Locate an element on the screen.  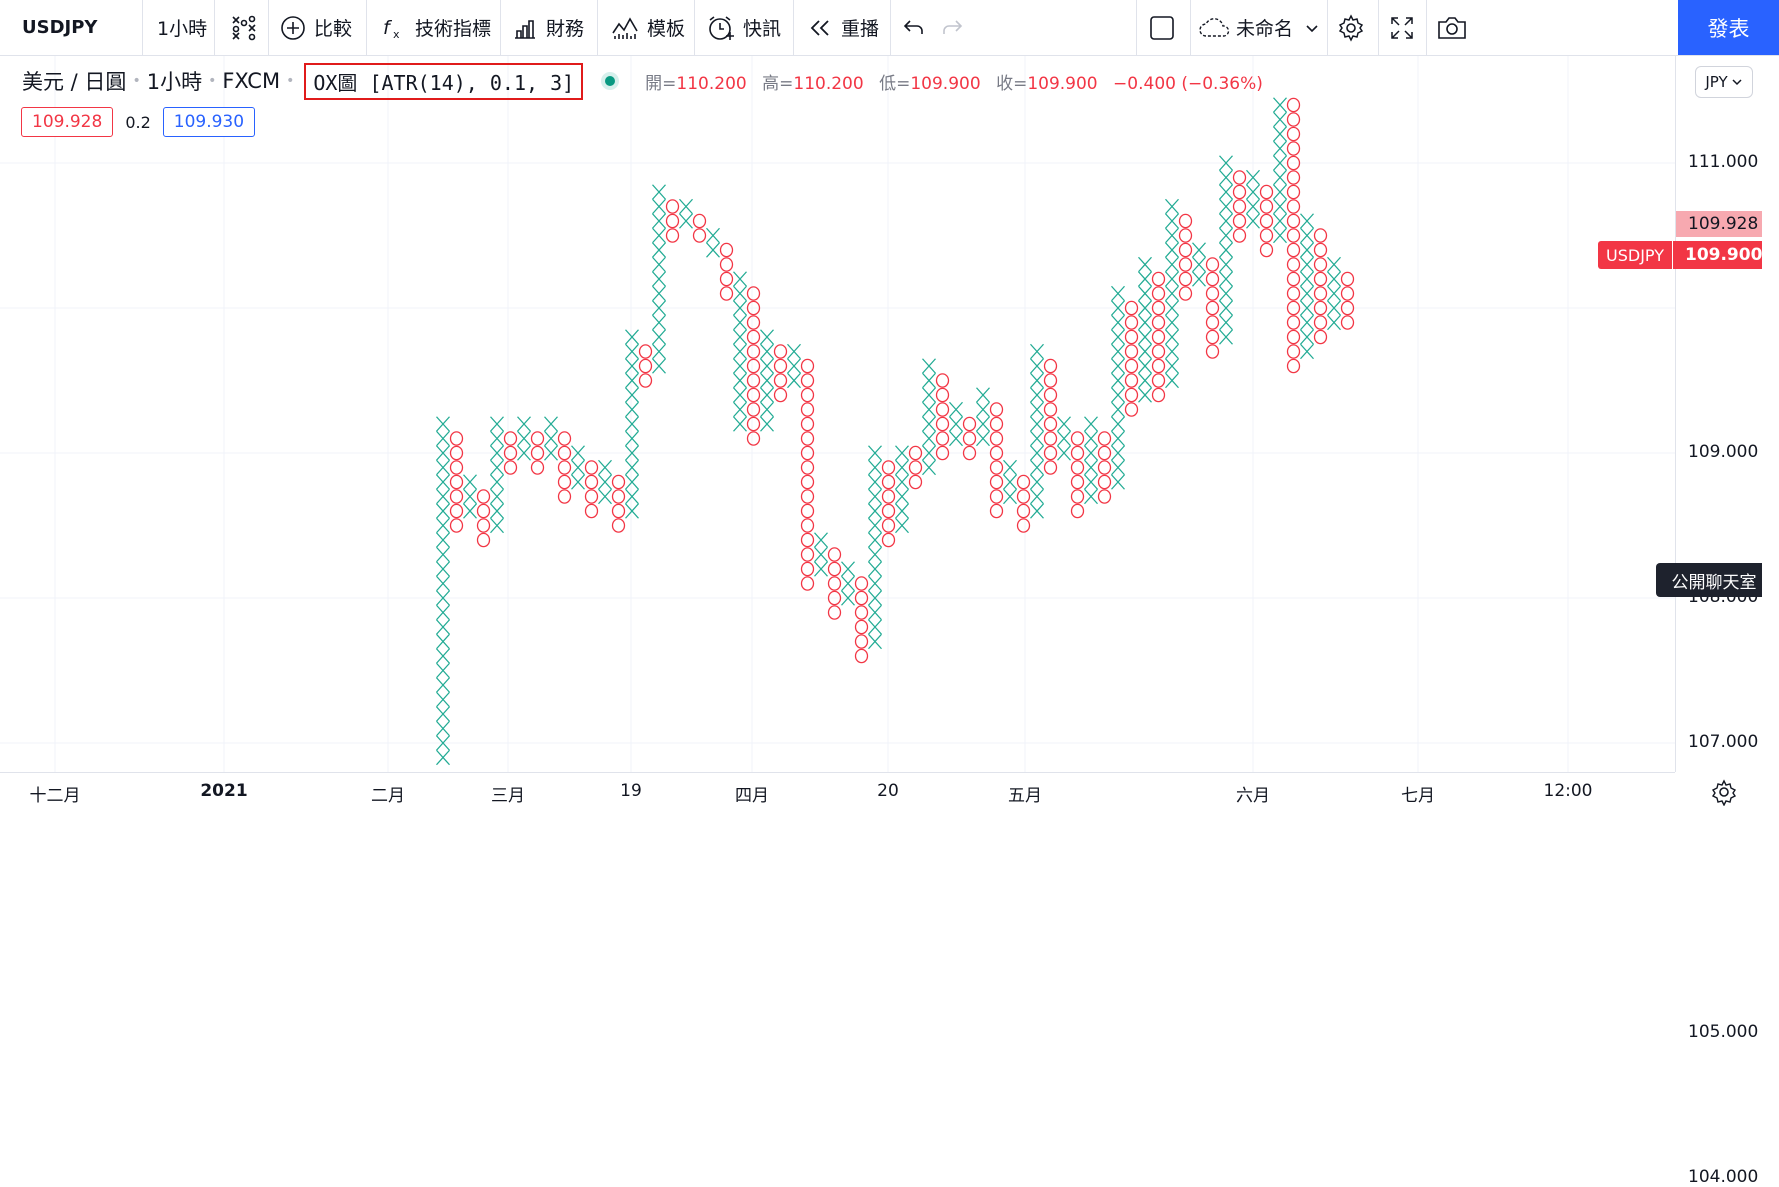
buy-price-button: 109.930 is located at coordinates (209, 122).